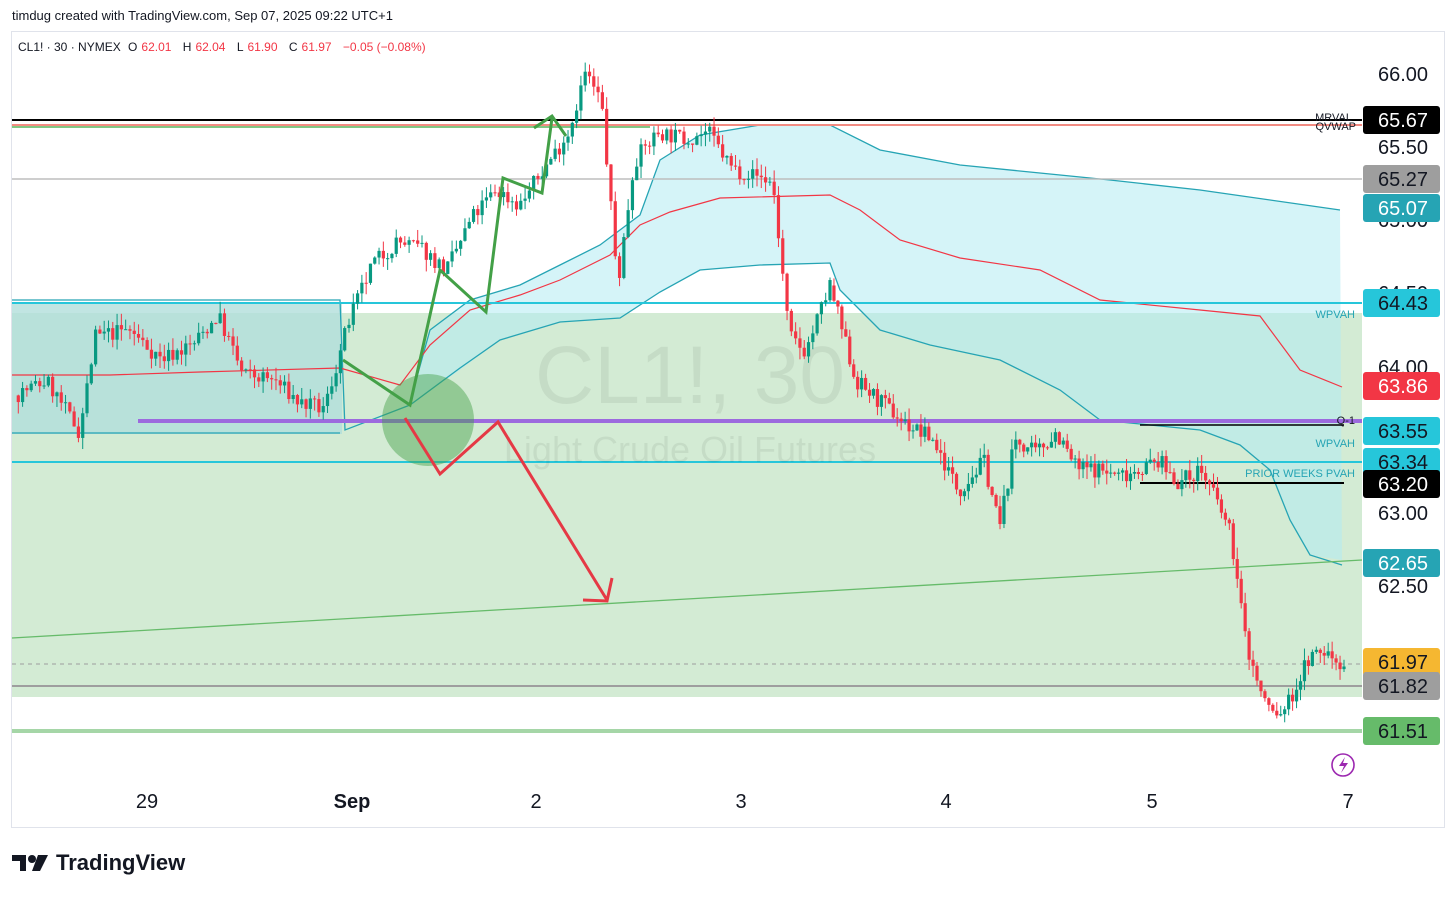 Image resolution: width=1456 pixels, height=897 pixels. What do you see at coordinates (448, 262) in the screenshot?
I see `bullish-projection-arrow` at bounding box center [448, 262].